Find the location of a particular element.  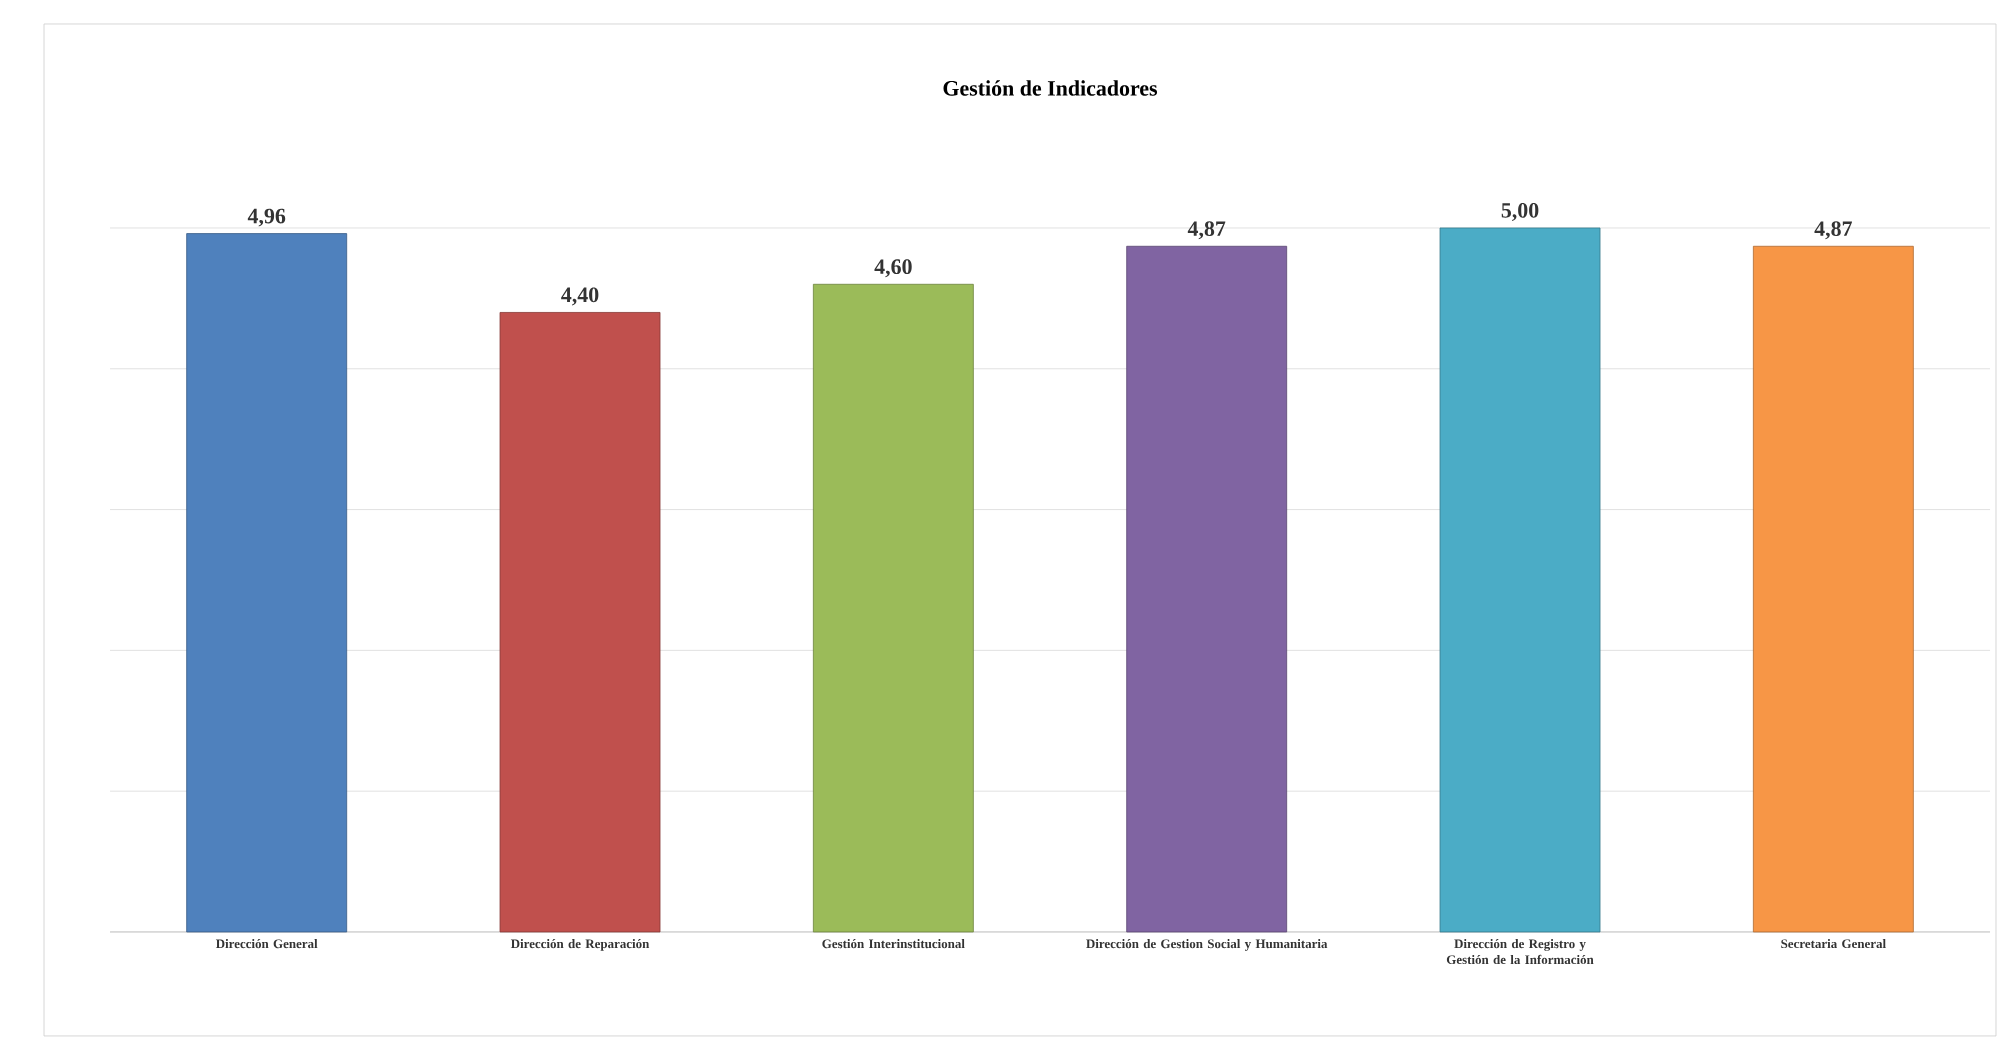

data-label: 4,60 is located at coordinates (893, 268).